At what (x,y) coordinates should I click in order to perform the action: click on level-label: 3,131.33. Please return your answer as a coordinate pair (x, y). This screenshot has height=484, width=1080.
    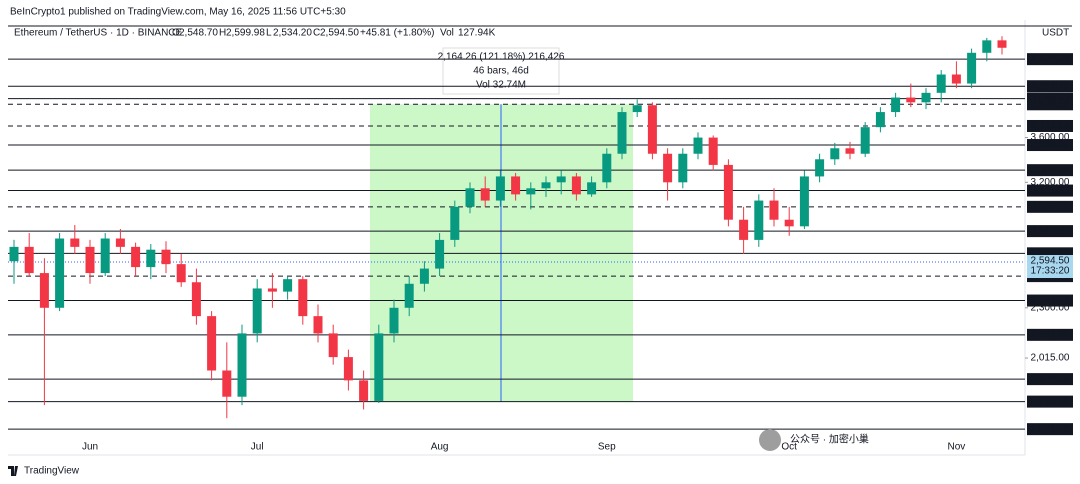
    Looking at the image, I should click on (1050, 190).